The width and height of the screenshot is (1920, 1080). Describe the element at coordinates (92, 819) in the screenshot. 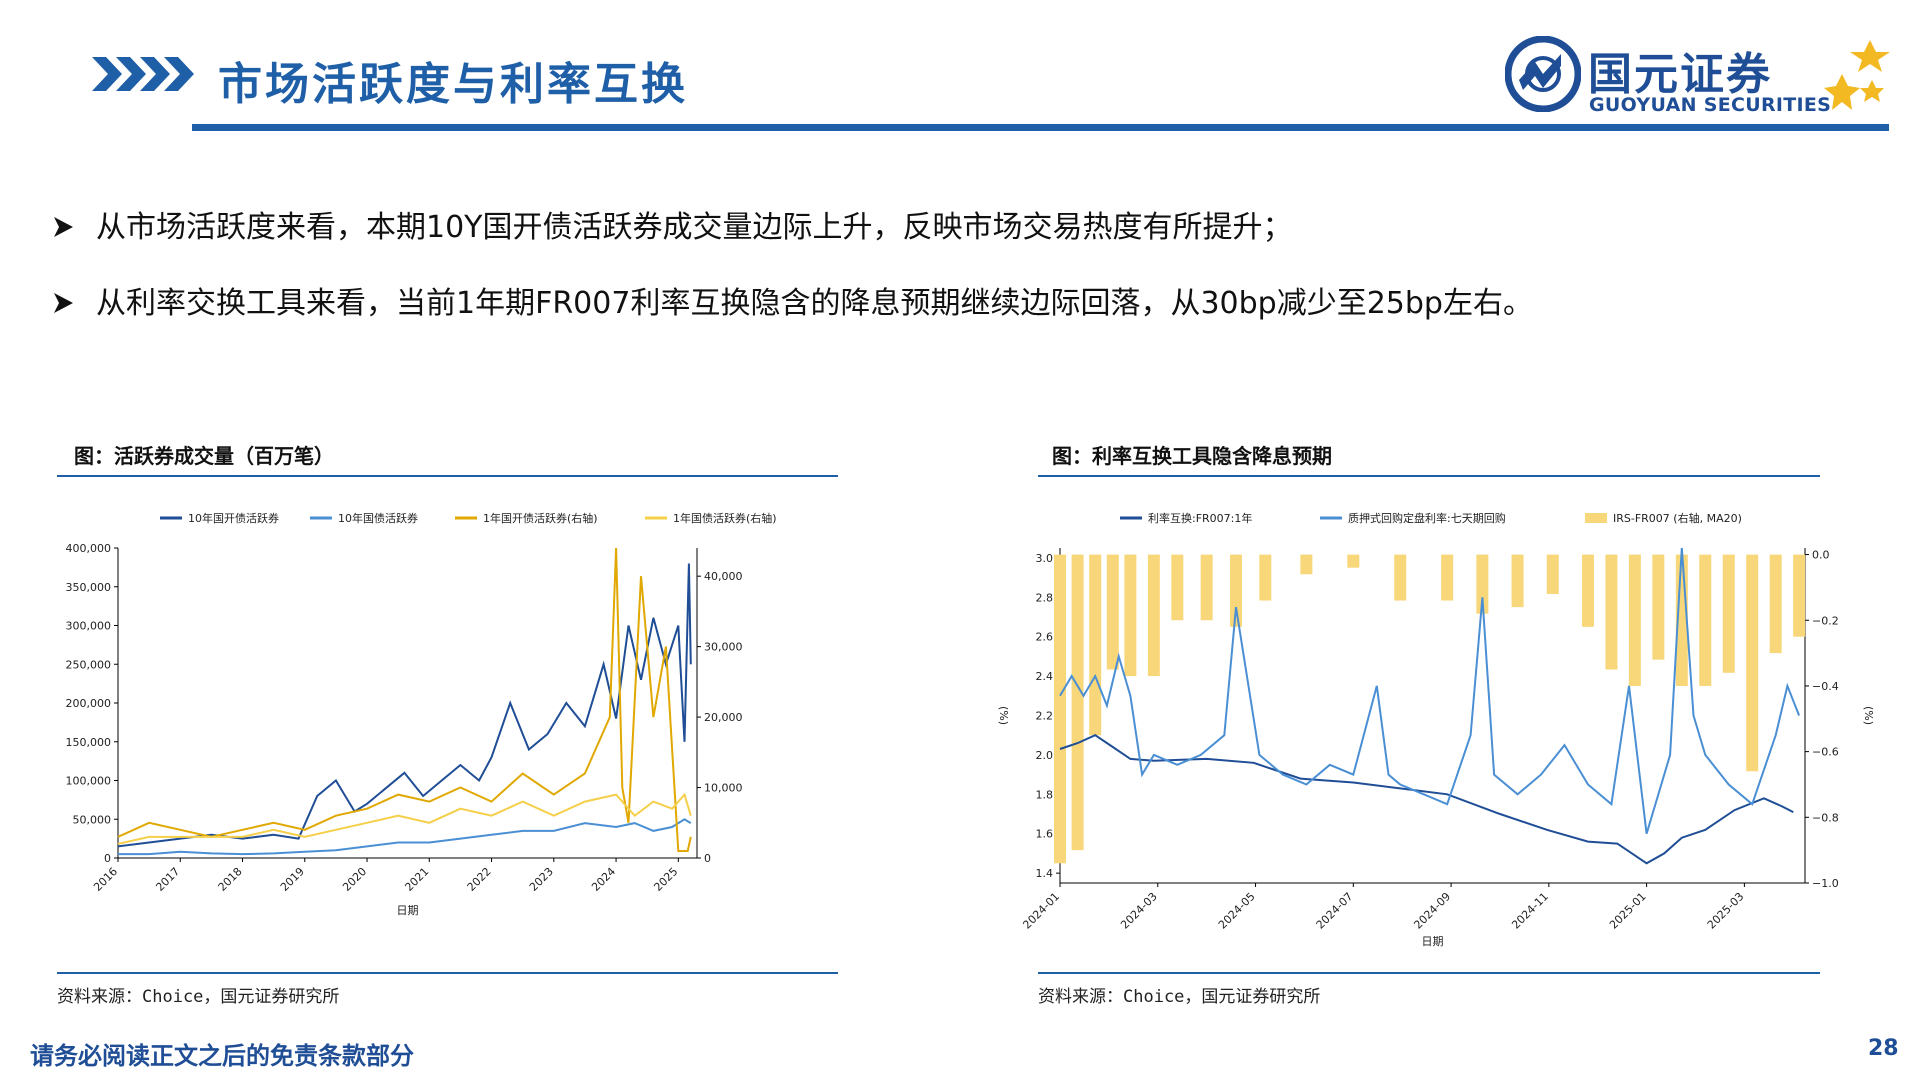

I see `y-left-tick-label: 50,000` at that location.